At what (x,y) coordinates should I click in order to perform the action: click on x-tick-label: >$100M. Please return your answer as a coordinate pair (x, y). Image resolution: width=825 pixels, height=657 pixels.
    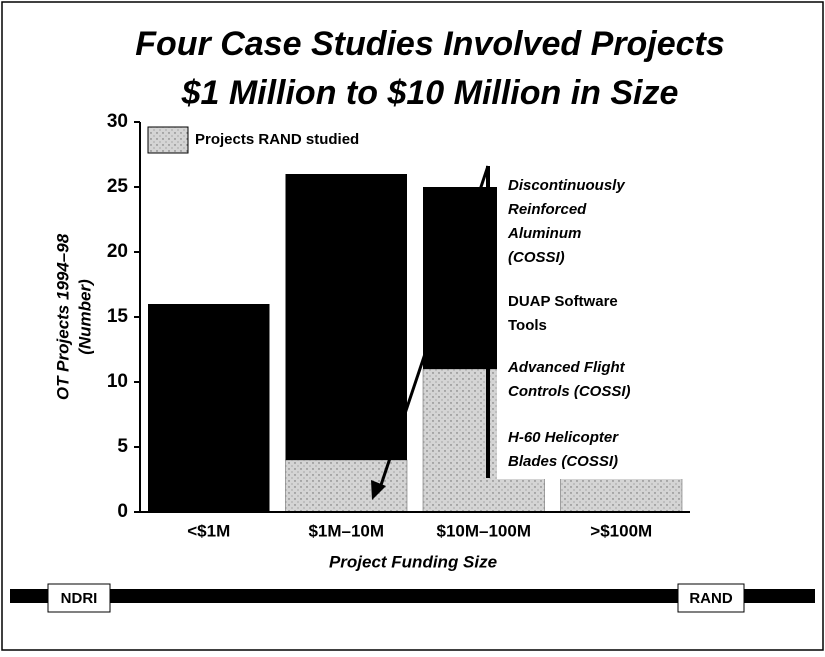
    Looking at the image, I should click on (621, 530).